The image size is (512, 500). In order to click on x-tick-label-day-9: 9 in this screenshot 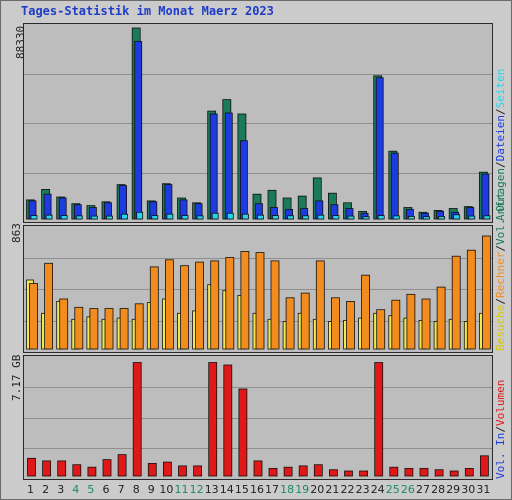, I will do `click(151, 489)`.